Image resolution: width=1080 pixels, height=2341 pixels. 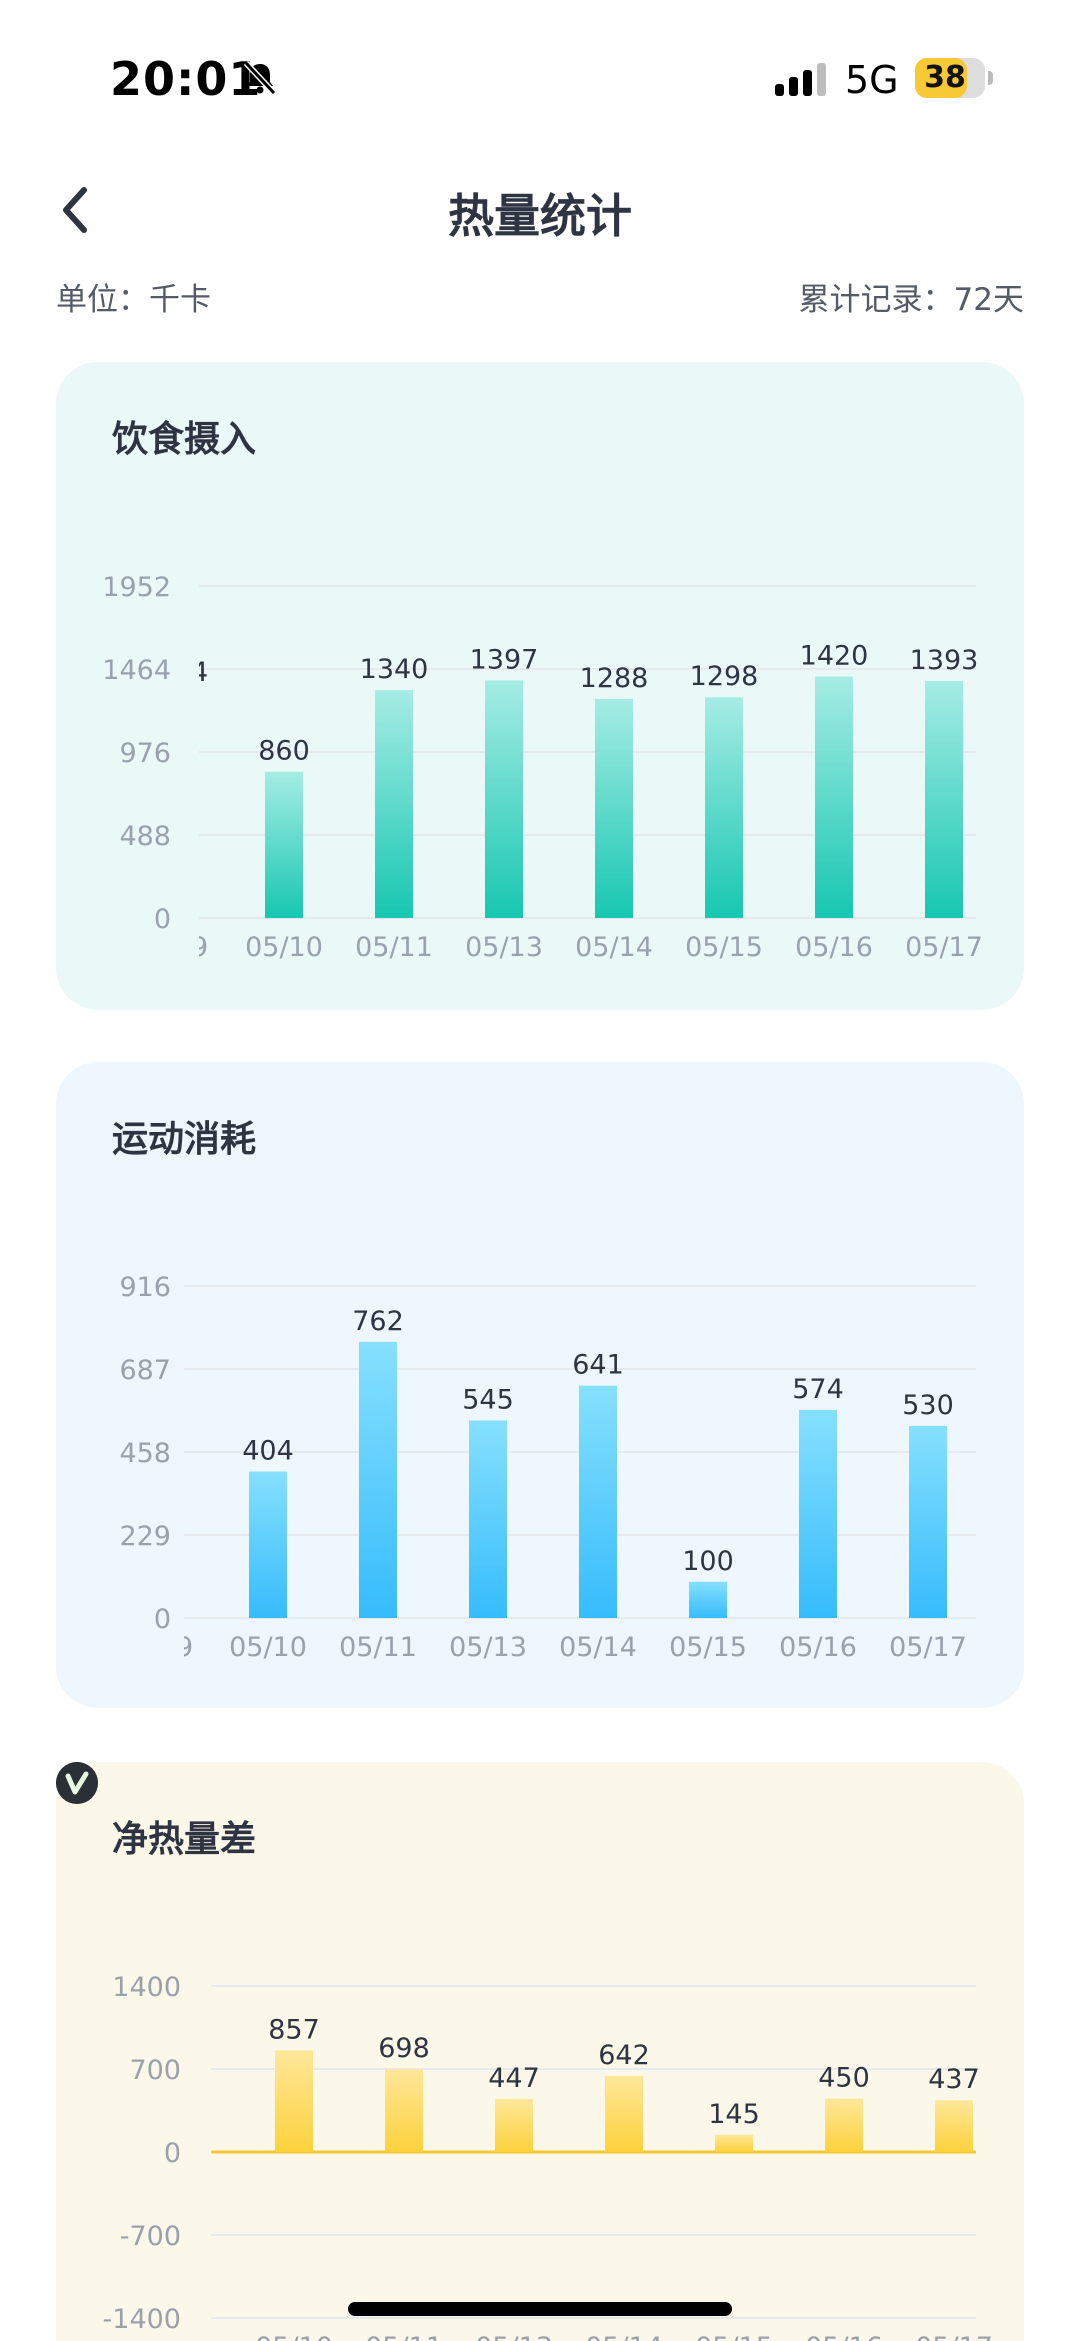 What do you see at coordinates (184, 439) in the screenshot?
I see `intake-card-title: 饮食摄入` at bounding box center [184, 439].